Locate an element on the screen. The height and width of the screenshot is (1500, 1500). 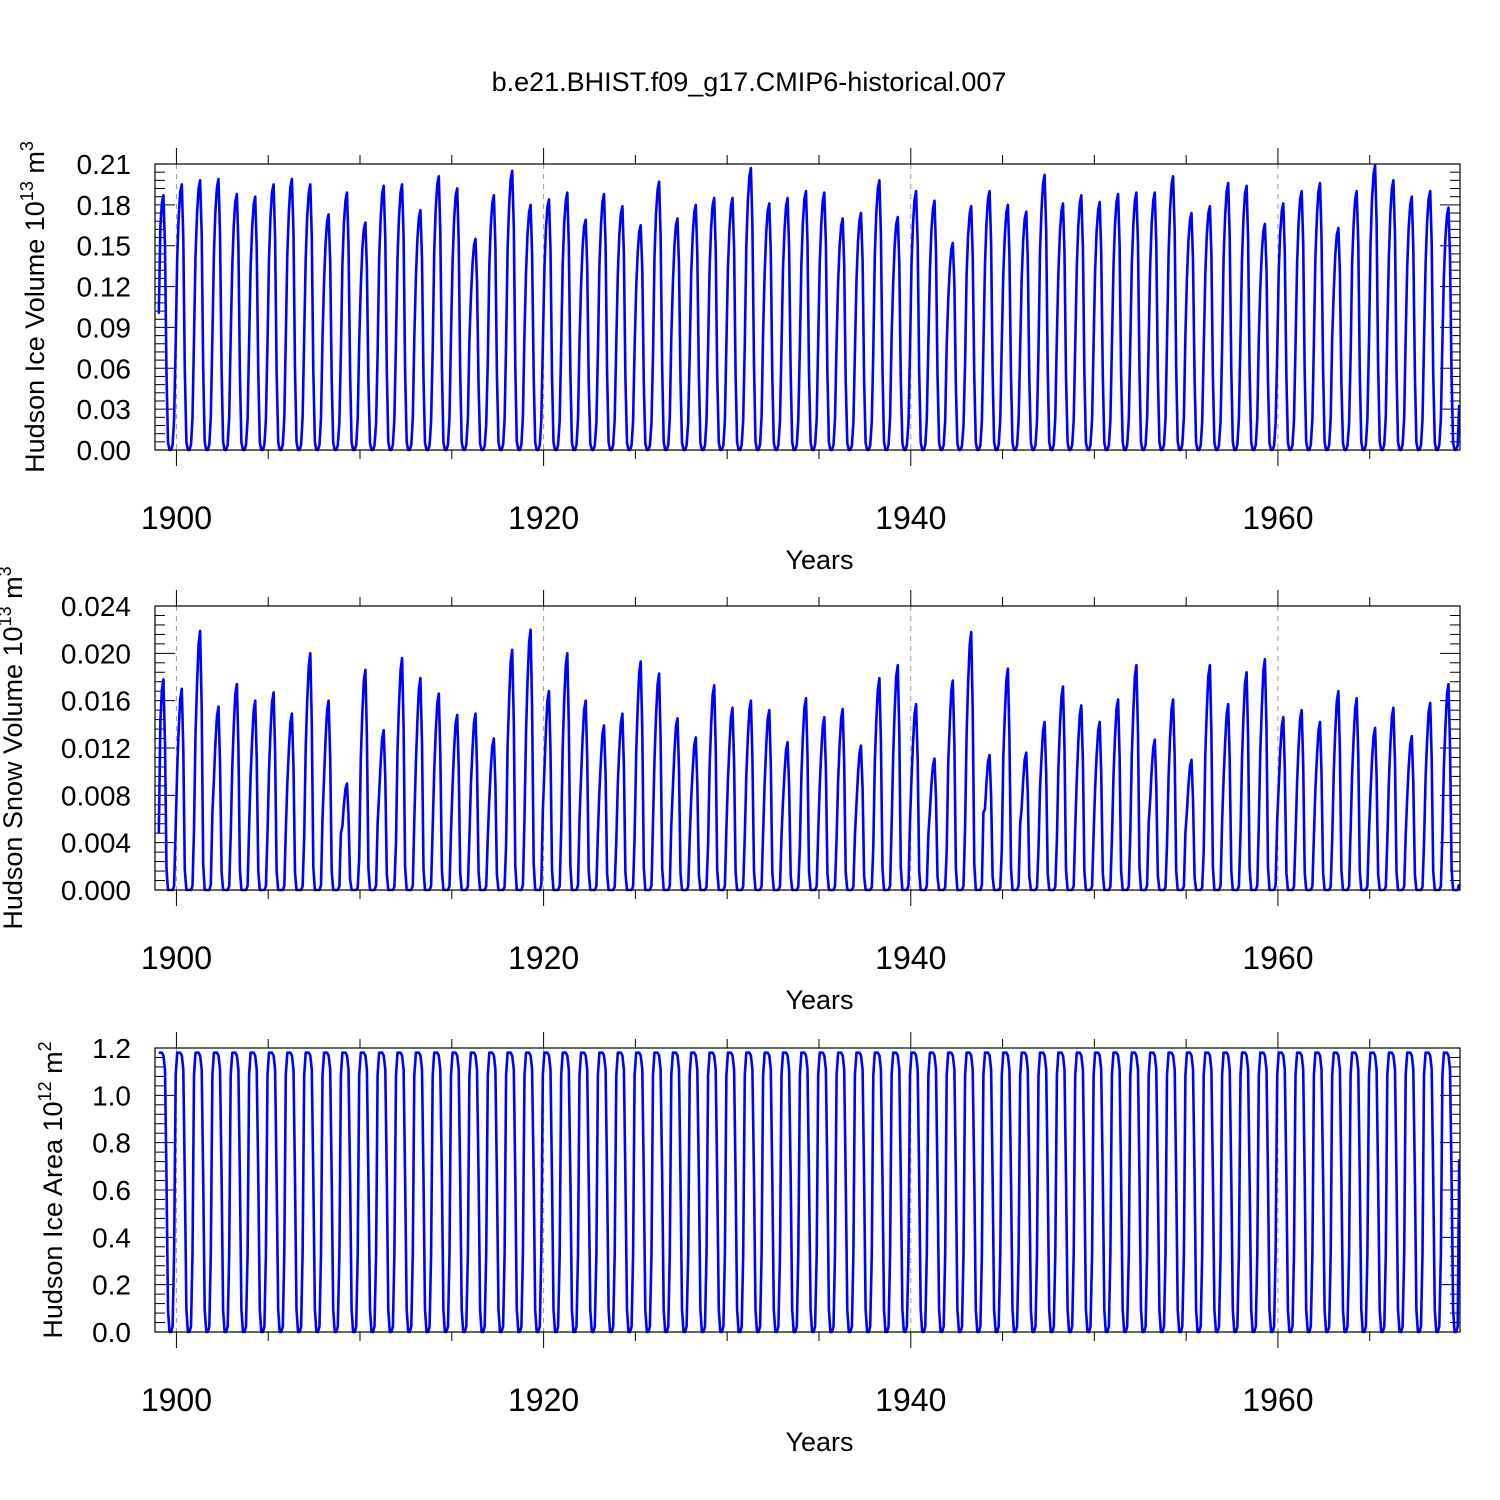
y-tick-label: 1.2 is located at coordinates (111, 1048).